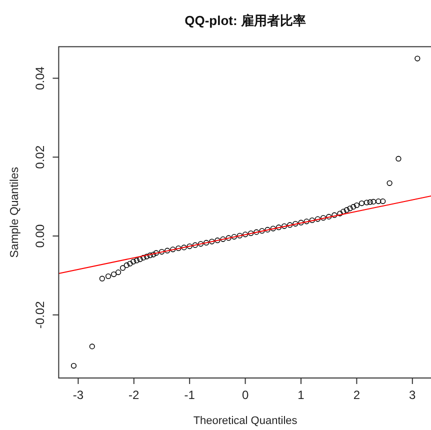  What do you see at coordinates (15, 212) in the screenshot?
I see `y-axis-title: Sample Quantiles` at bounding box center [15, 212].